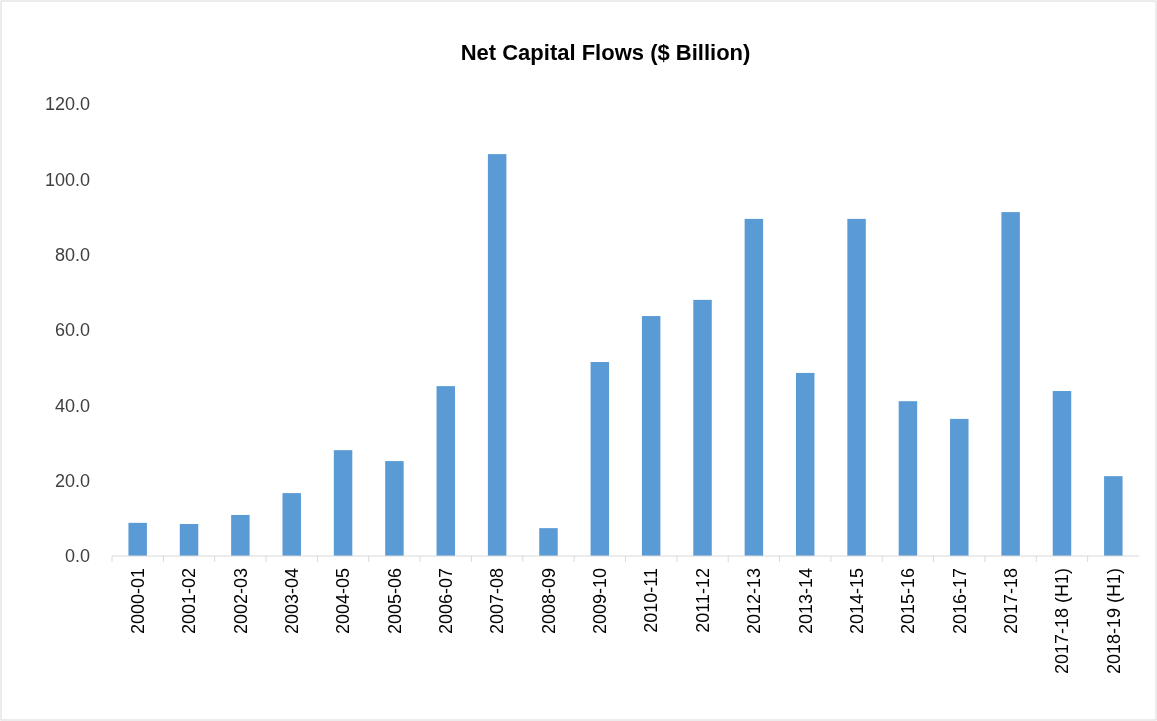  What do you see at coordinates (72, 254) in the screenshot?
I see `y-tick-label: 80.0` at bounding box center [72, 254].